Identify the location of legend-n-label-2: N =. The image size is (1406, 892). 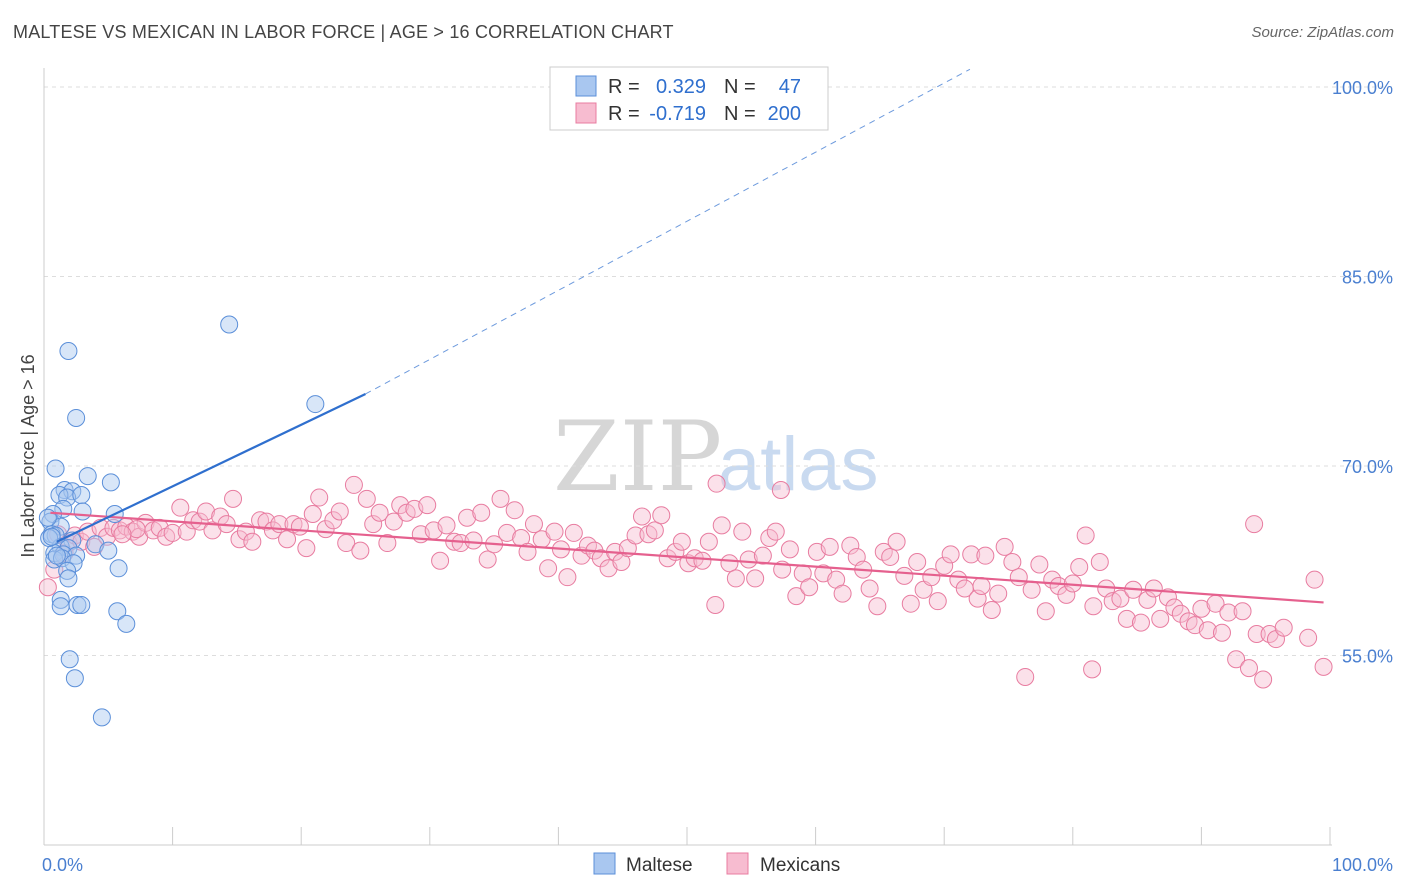
(740, 114).